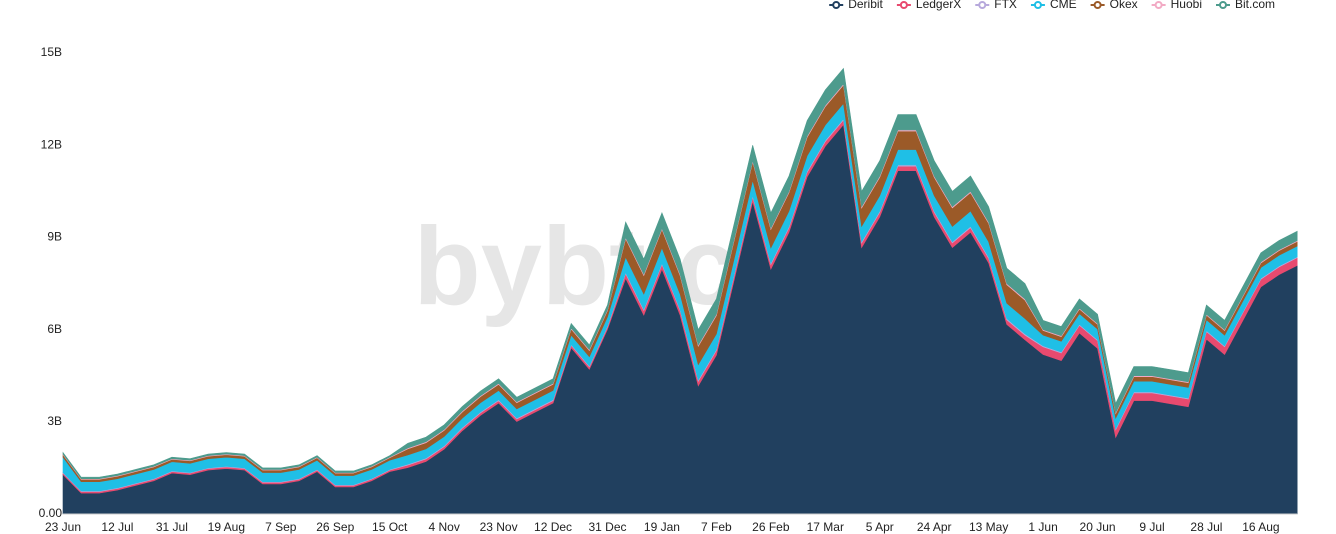  I want to click on legend-item: Deribit, so click(856, 5).